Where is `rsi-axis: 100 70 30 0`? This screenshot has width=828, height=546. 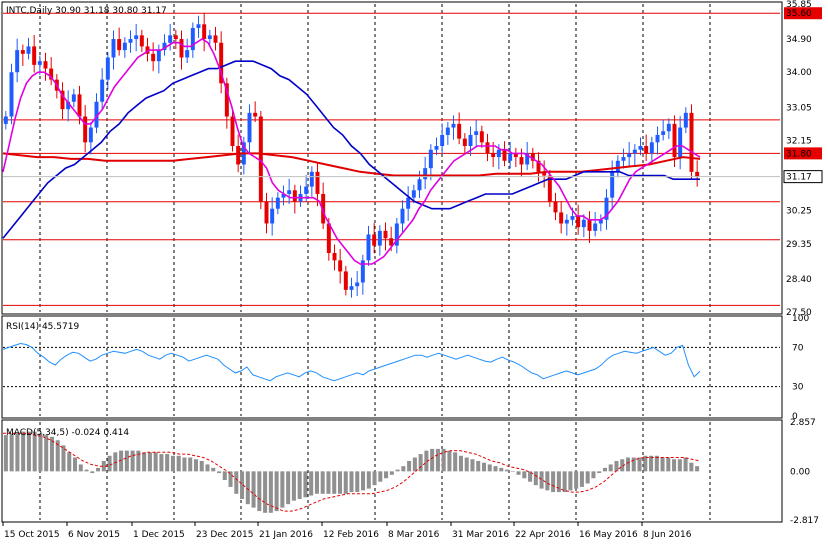 rsi-axis: 100 70 30 0 is located at coordinates (800, 368).